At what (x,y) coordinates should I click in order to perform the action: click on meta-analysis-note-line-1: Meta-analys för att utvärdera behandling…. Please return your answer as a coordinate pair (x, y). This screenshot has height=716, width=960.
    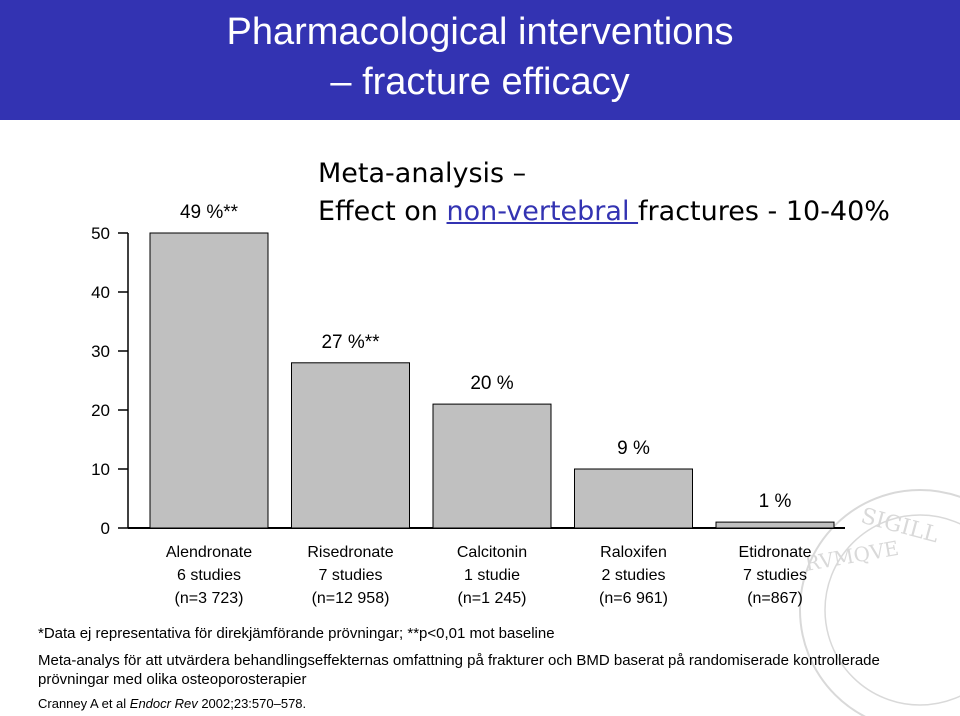
    Looking at the image, I should click on (459, 660).